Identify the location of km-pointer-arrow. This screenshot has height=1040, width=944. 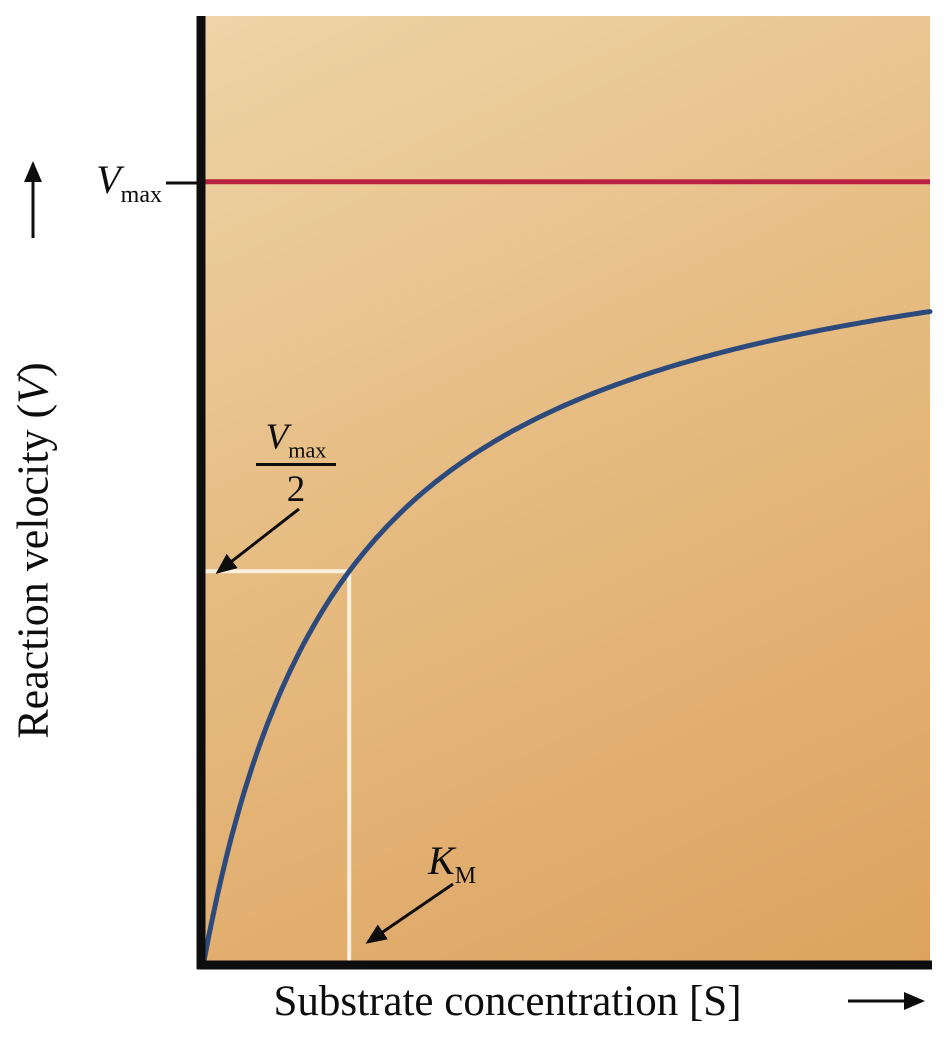
(409, 913).